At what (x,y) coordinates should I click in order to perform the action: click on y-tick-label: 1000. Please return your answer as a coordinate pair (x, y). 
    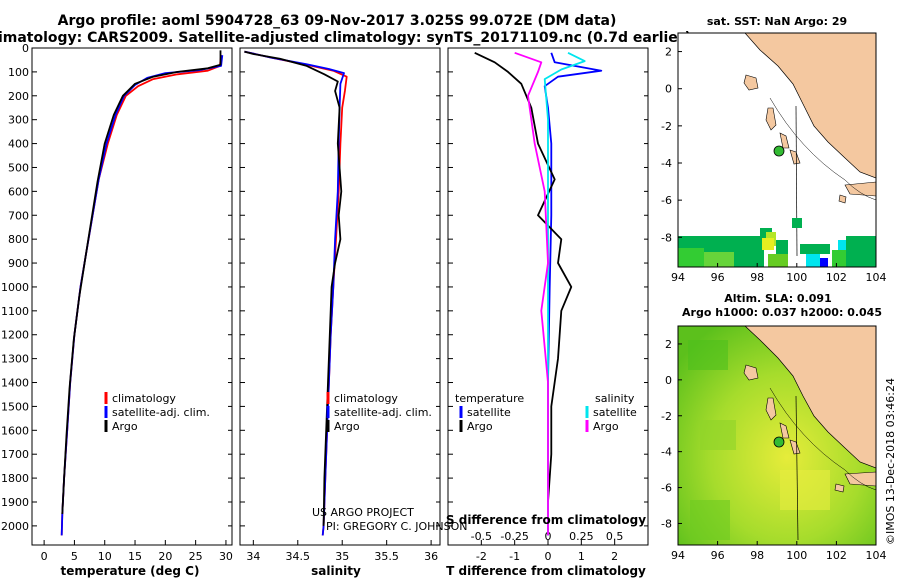
    Looking at the image, I should click on (15, 287).